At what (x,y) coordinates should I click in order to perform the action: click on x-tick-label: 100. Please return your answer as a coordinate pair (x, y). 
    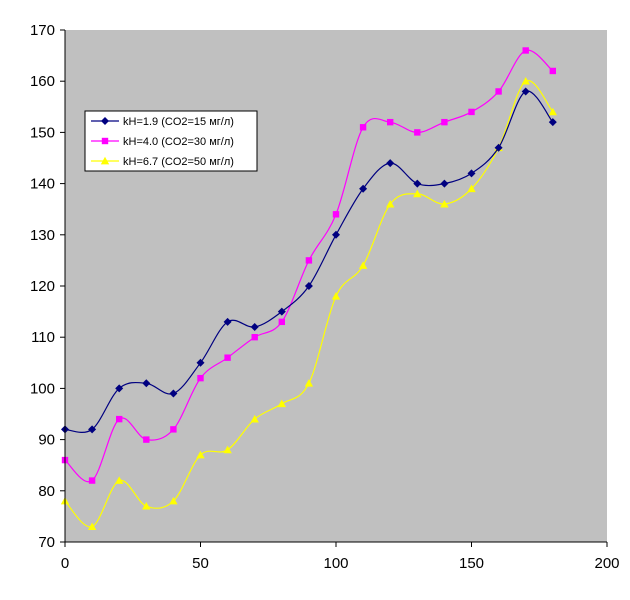
    Looking at the image, I should click on (335, 563).